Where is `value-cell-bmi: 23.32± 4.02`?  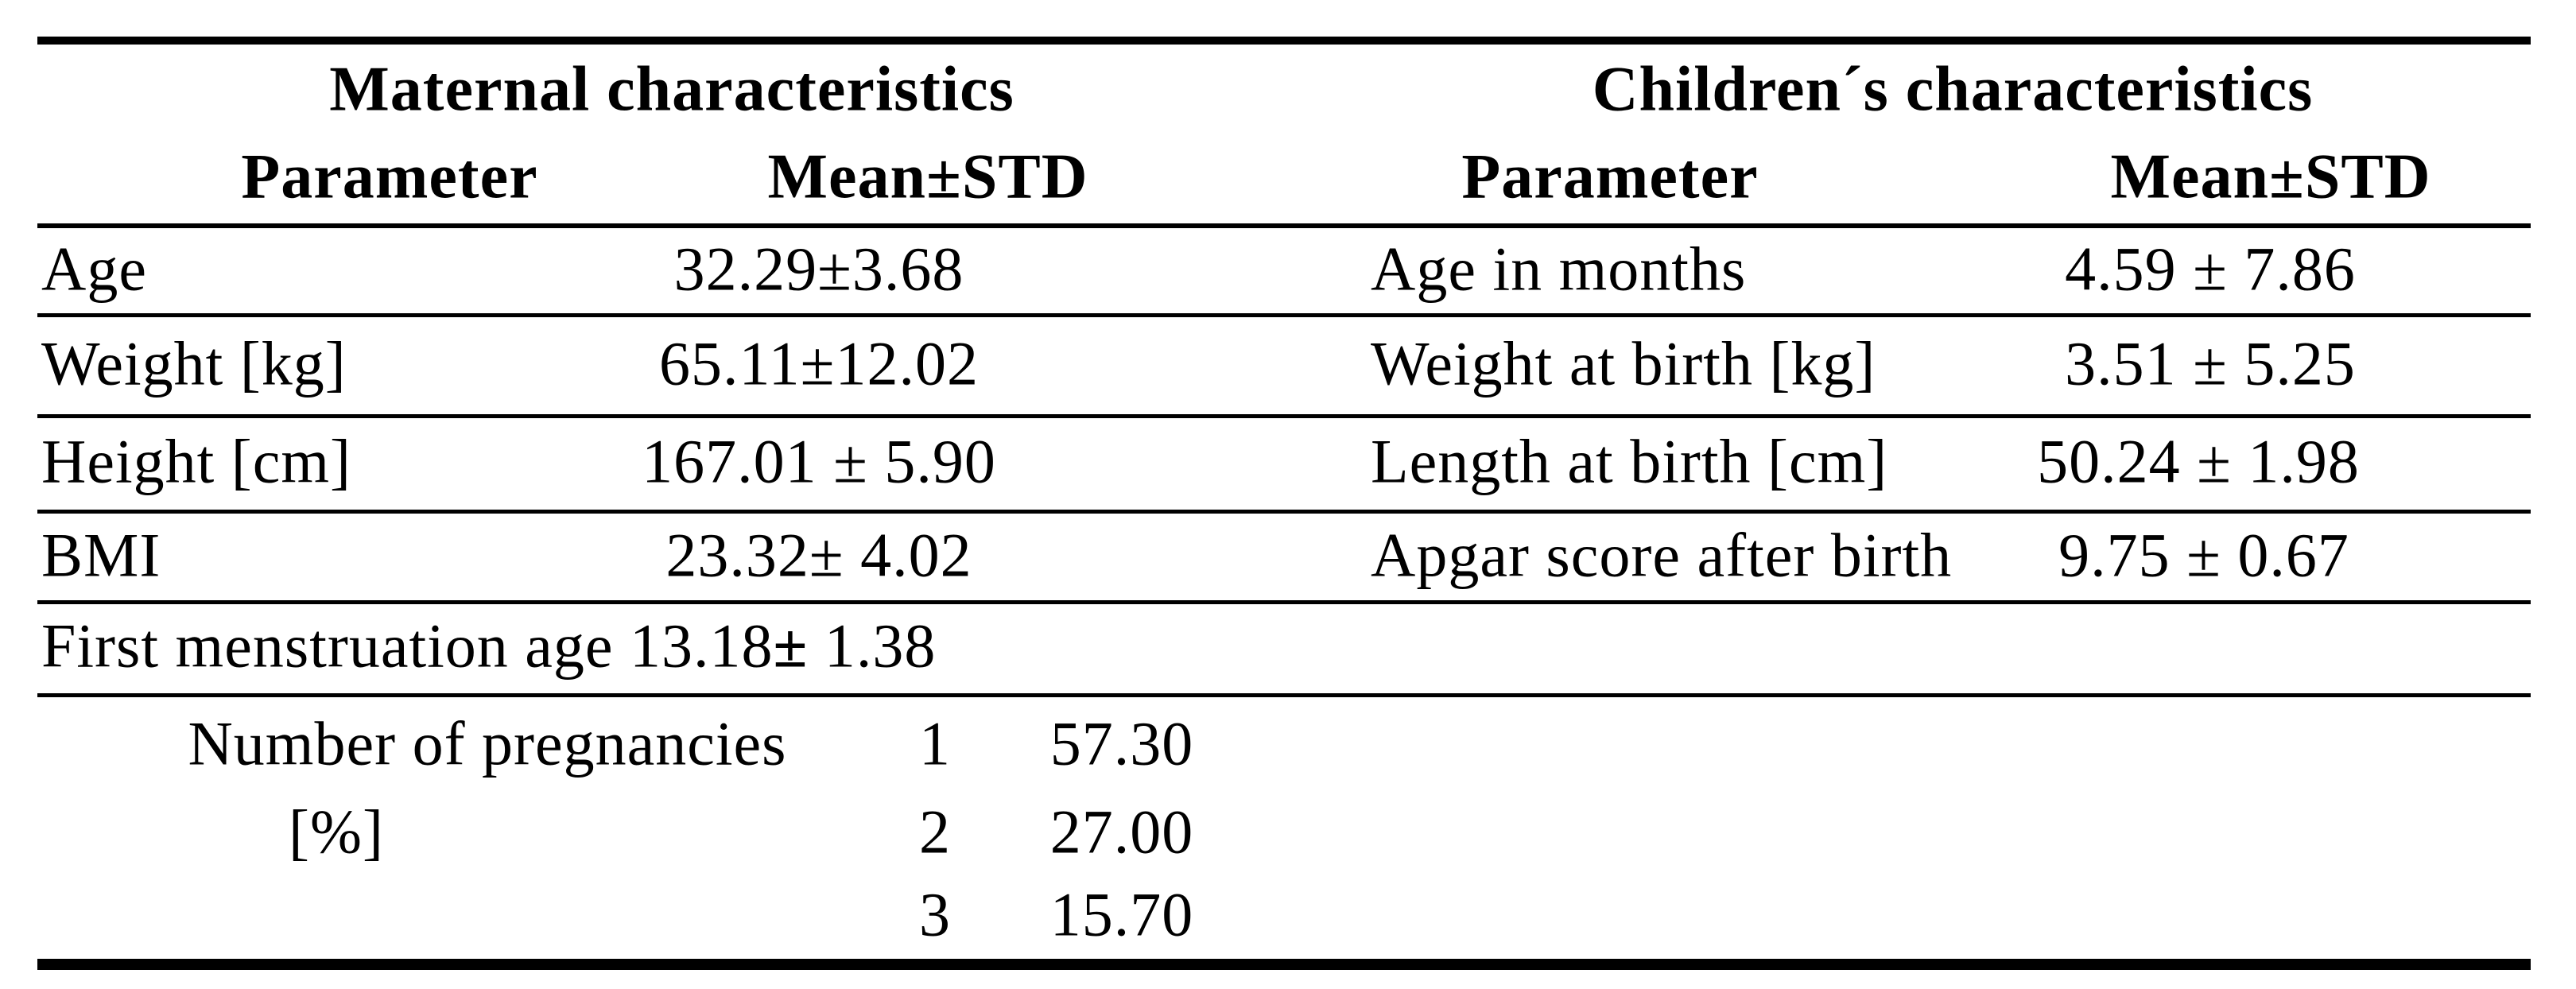
value-cell-bmi: 23.32± 4.02 is located at coordinates (819, 555).